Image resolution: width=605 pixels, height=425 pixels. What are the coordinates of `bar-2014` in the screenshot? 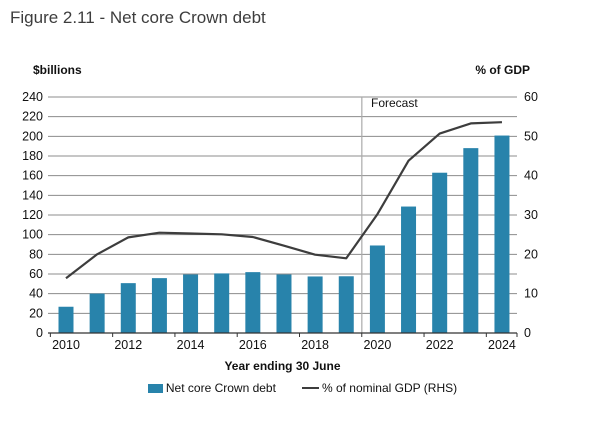 It's located at (191, 303).